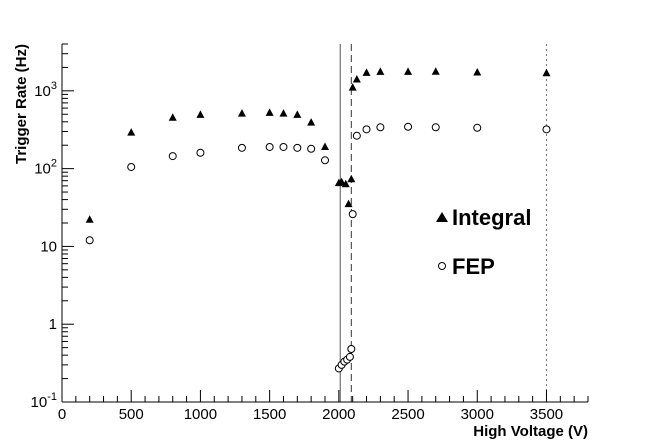 Image resolution: width=654 pixels, height=448 pixels. Describe the element at coordinates (546, 414) in the screenshot. I see `x-tick-label: 3500` at that location.